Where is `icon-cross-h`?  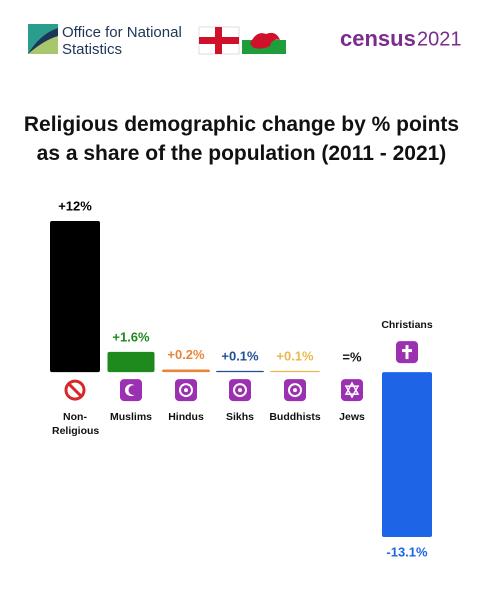 icon-cross-h is located at coordinates (407, 351).